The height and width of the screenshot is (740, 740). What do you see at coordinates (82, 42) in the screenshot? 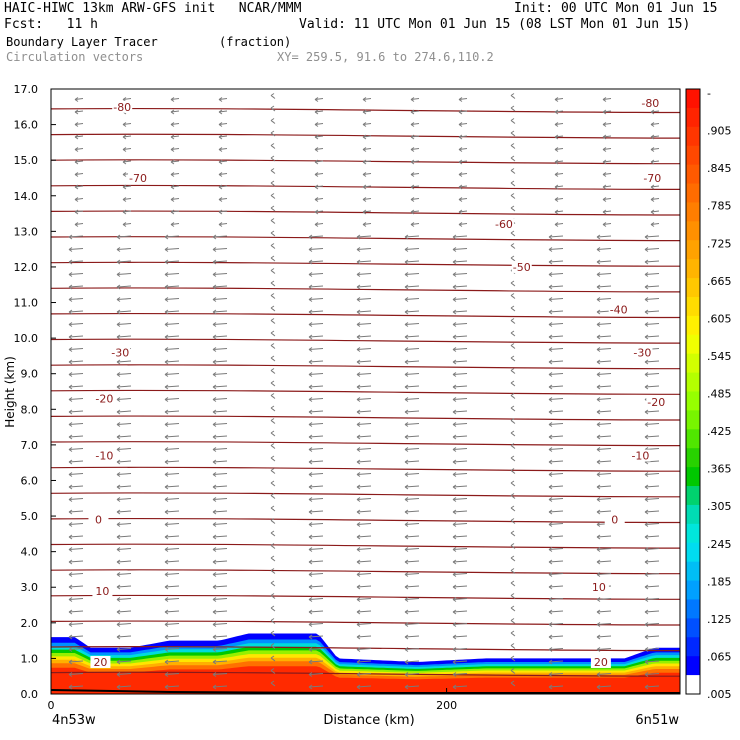
I see `field-name: Boundary Layer Tracer` at bounding box center [82, 42].